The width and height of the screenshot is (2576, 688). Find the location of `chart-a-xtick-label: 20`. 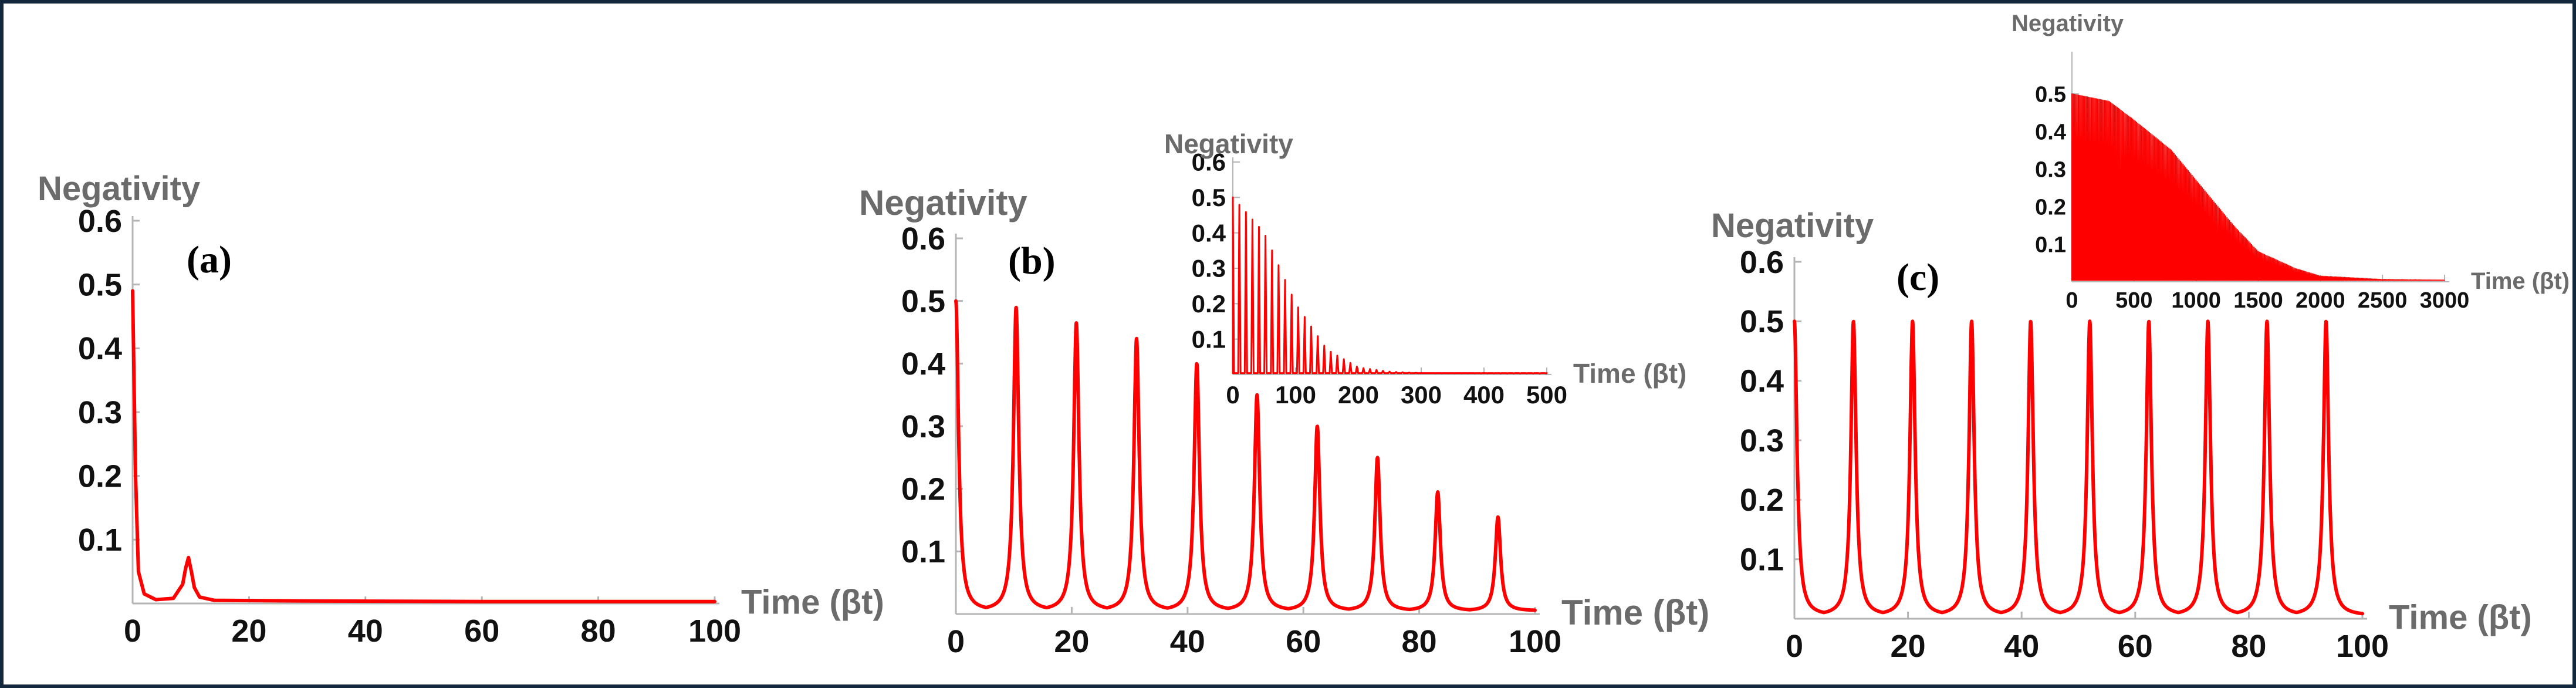

chart-a-xtick-label: 20 is located at coordinates (248, 631).